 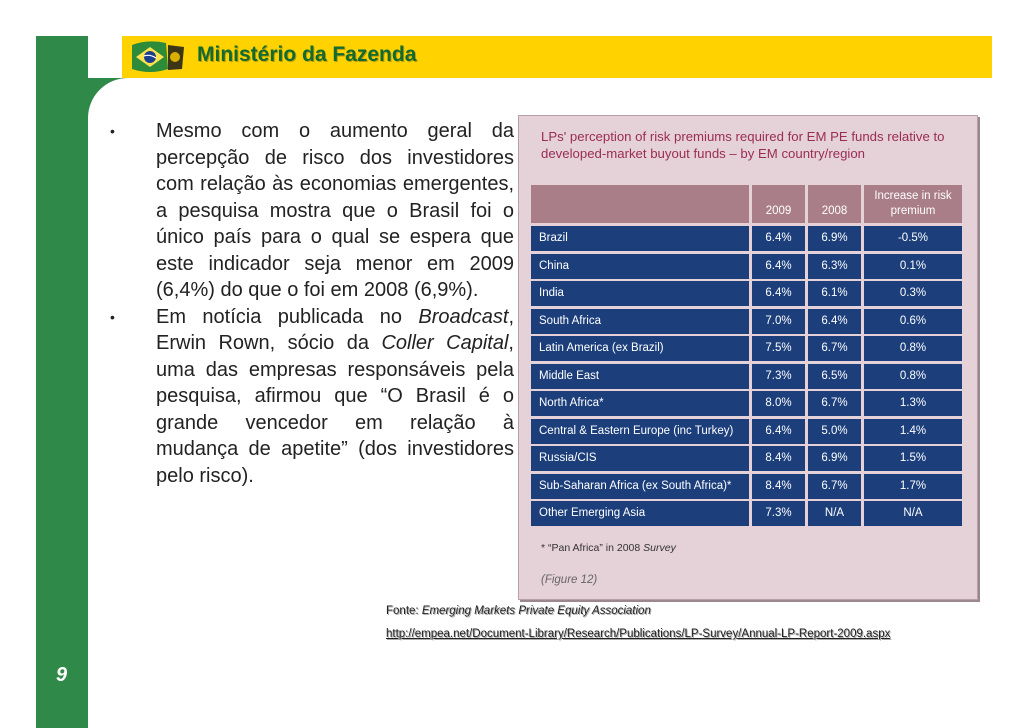 I want to click on left-green-band, so click(x=62, y=382).